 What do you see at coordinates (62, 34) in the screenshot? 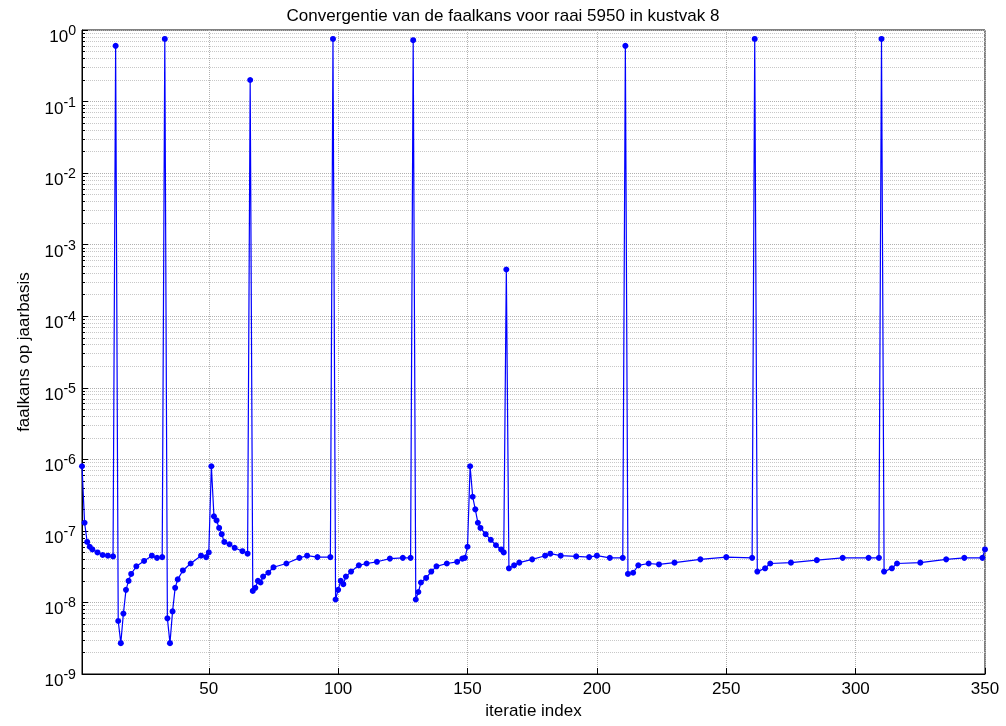
I see `y-tick-label: 10$^{0}$` at bounding box center [62, 34].